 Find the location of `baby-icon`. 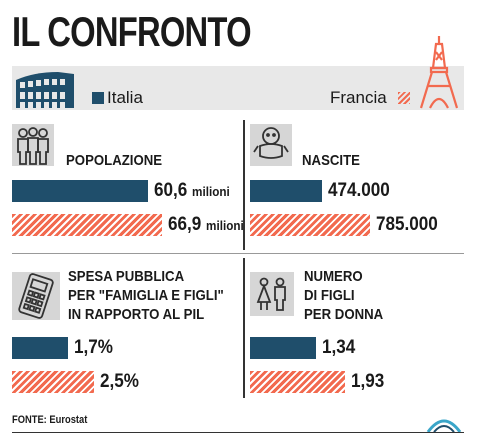

baby-icon is located at coordinates (271, 145).